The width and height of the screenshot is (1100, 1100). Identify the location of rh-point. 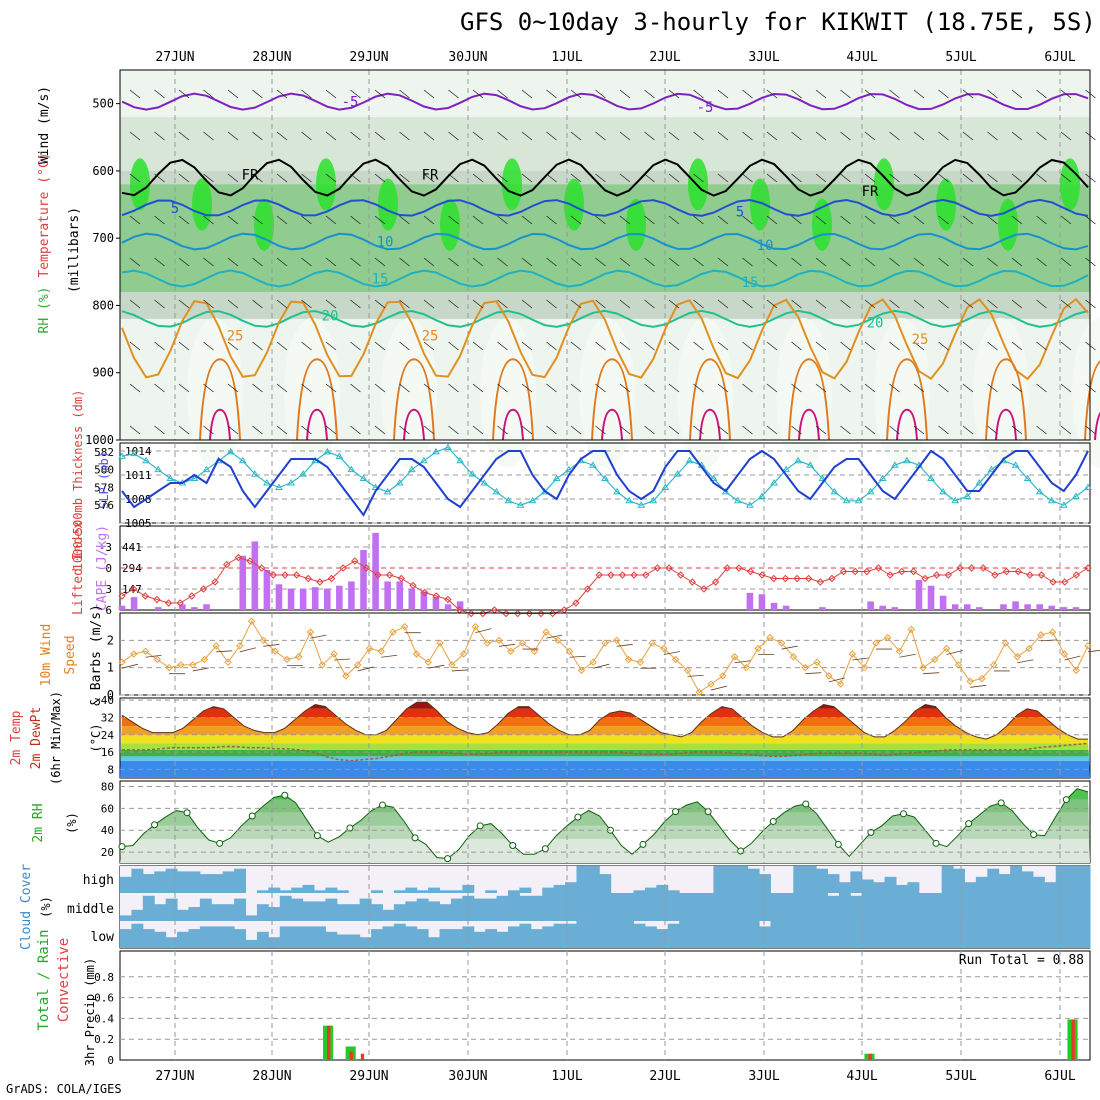
(578, 817).